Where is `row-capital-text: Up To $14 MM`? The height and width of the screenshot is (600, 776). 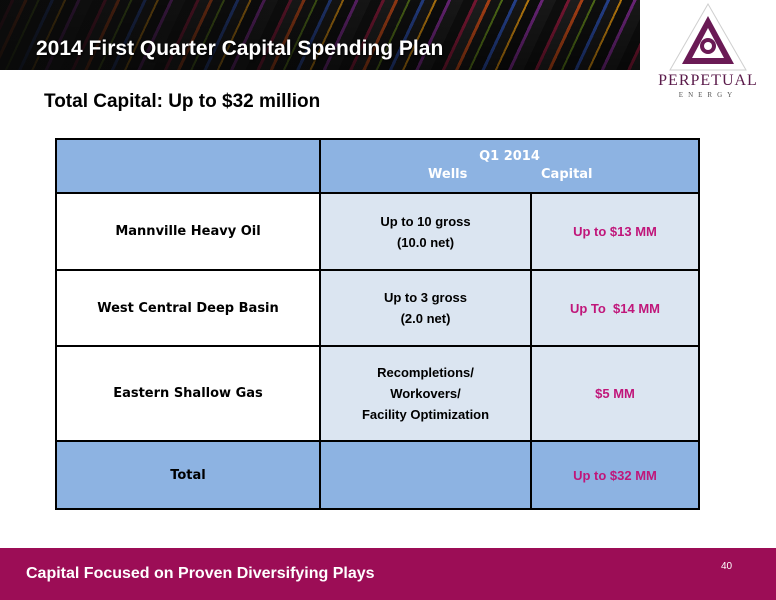 row-capital-text: Up To $14 MM is located at coordinates (615, 308).